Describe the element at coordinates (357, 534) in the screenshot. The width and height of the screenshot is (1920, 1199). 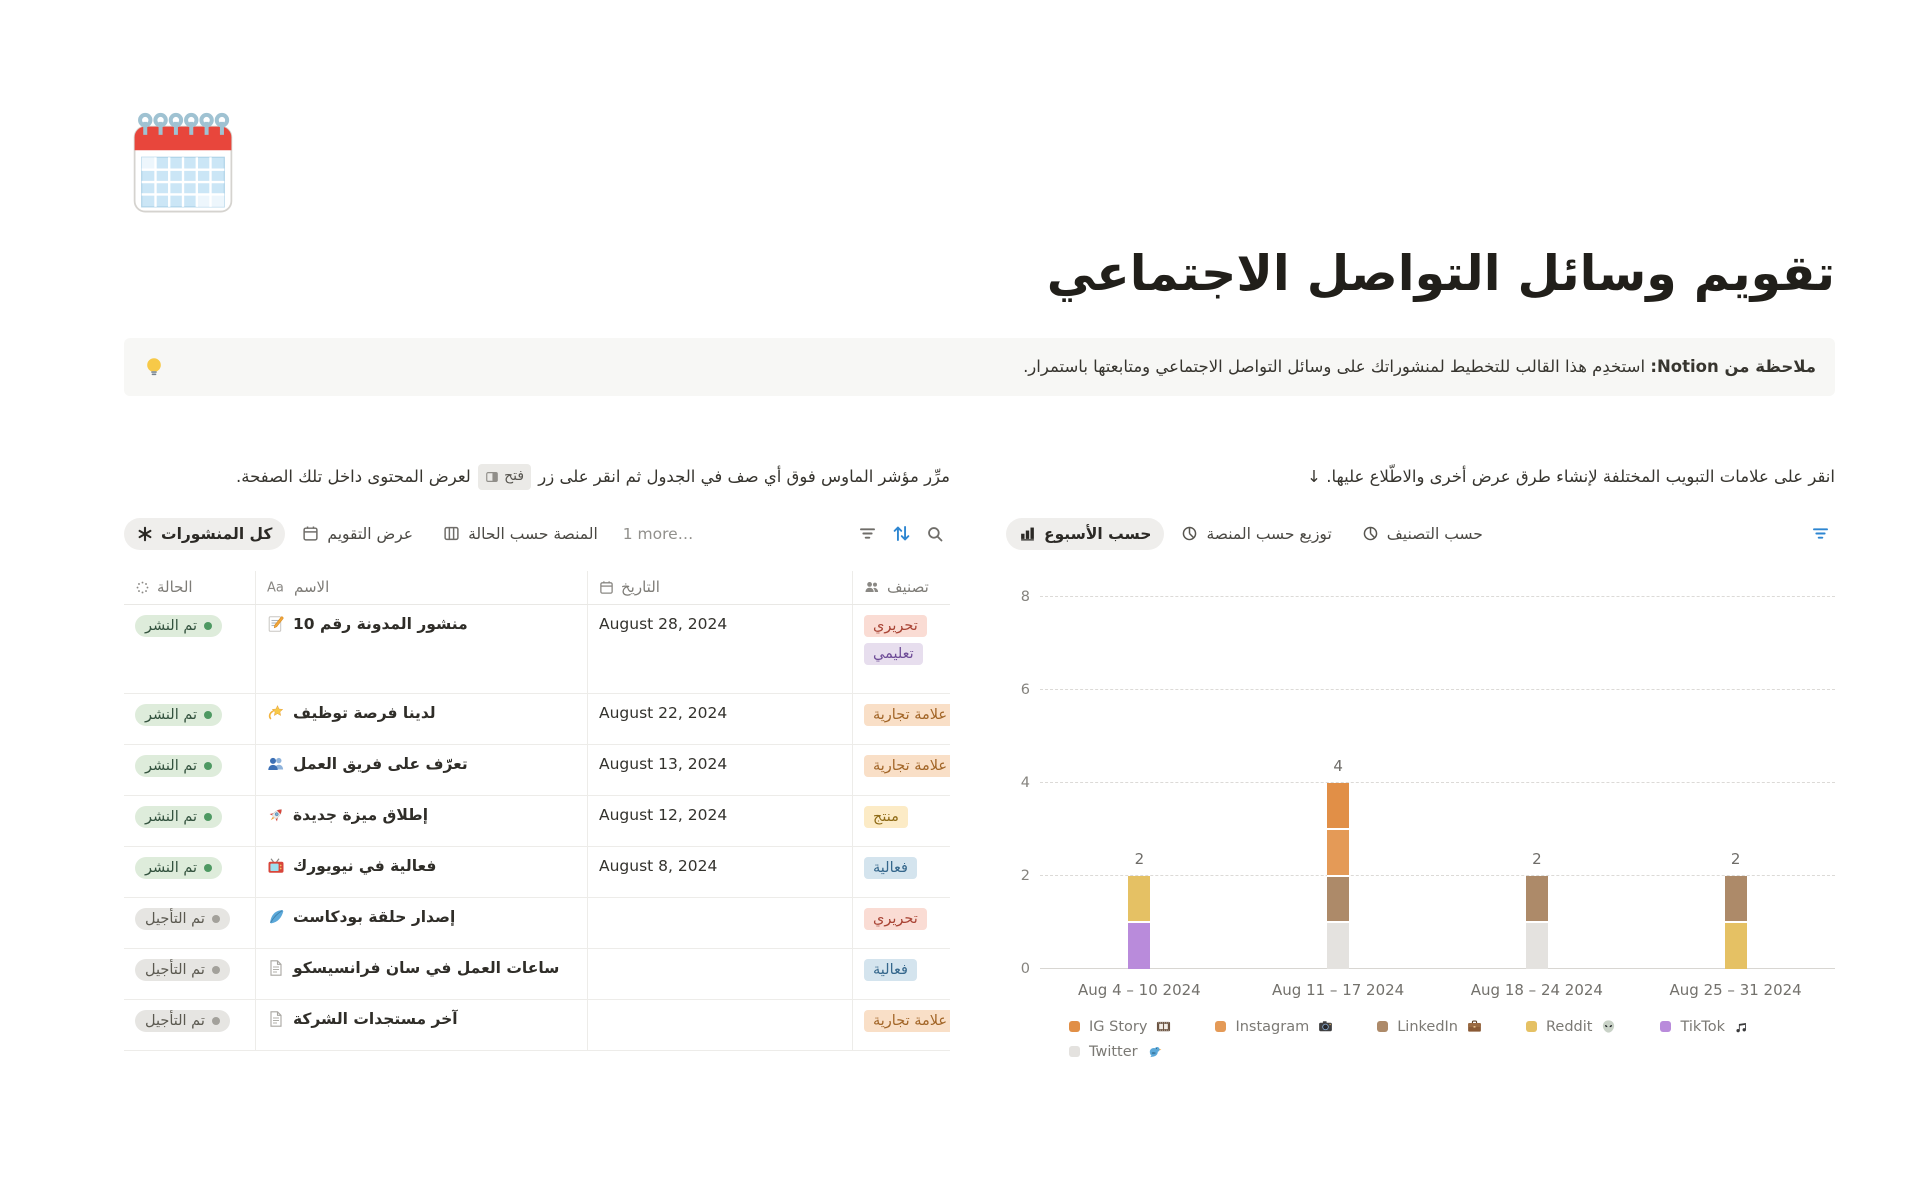
I see `view-tab: عرض التقويم` at that location.